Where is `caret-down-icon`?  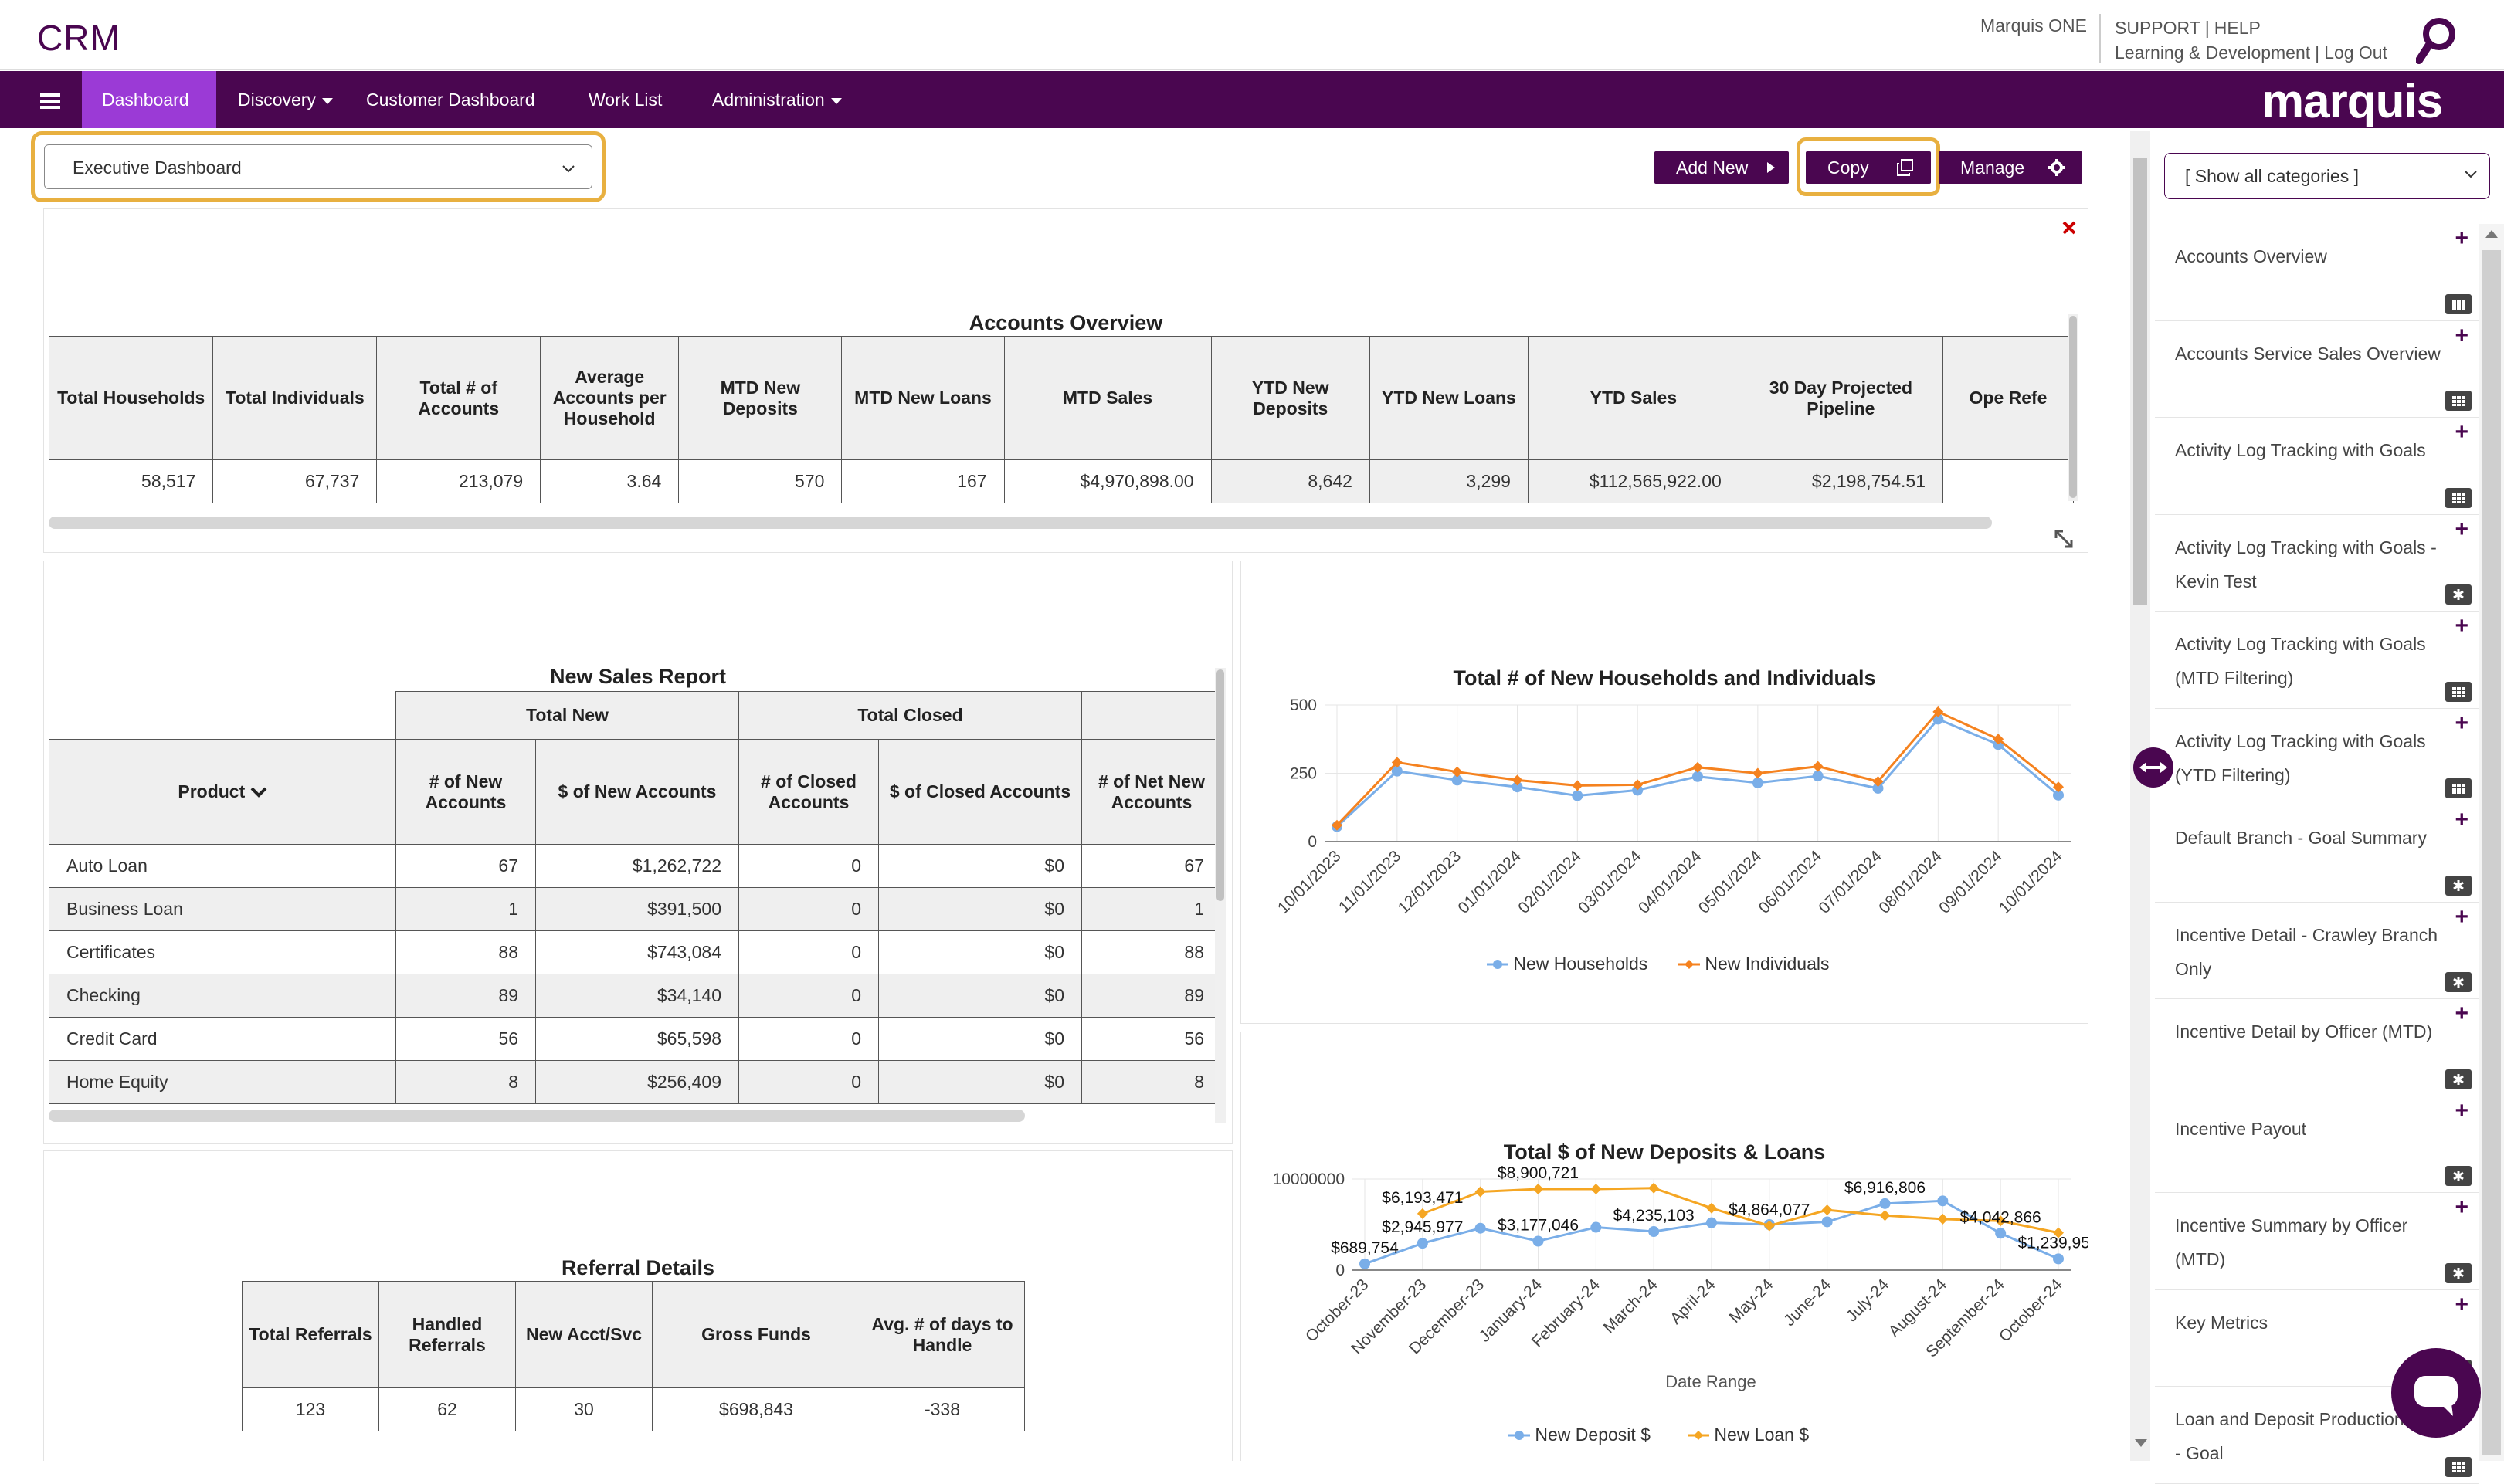 caret-down-icon is located at coordinates (327, 100).